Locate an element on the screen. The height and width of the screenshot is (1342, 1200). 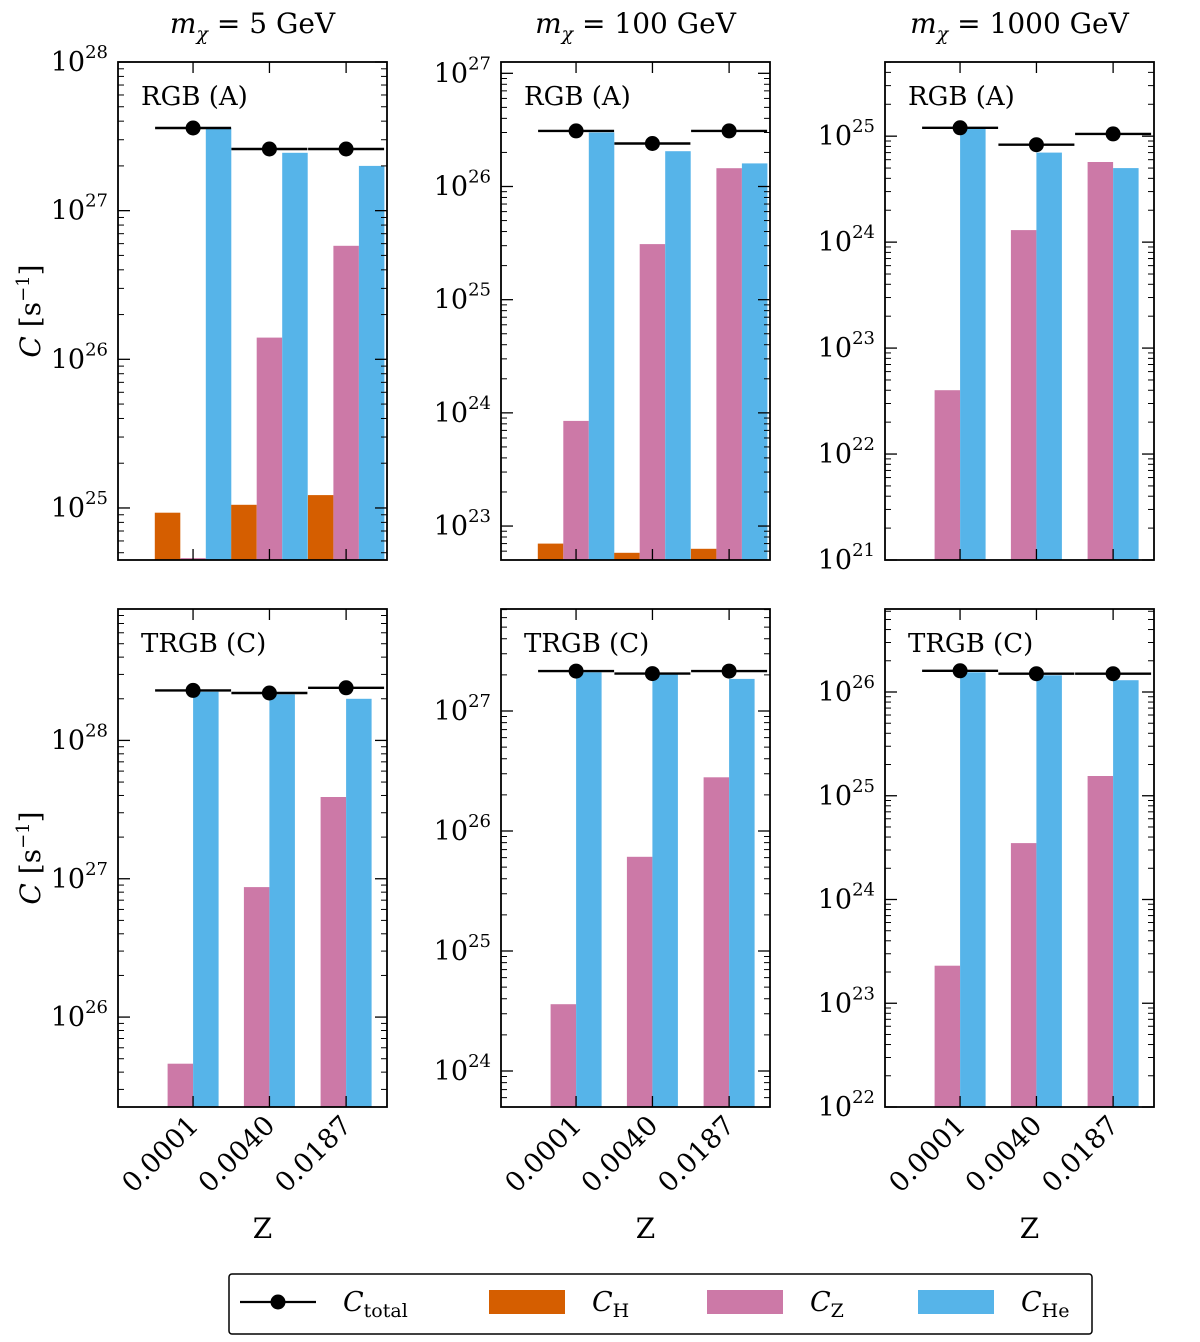
y-axis-label: C [s−1] is located at coordinates (30, 857).